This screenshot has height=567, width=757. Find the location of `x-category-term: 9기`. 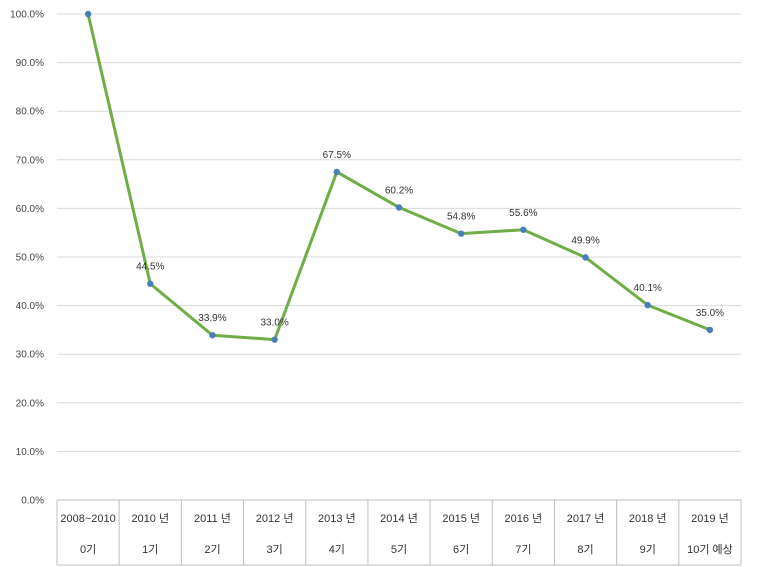

x-category-term: 9기 is located at coordinates (648, 549).